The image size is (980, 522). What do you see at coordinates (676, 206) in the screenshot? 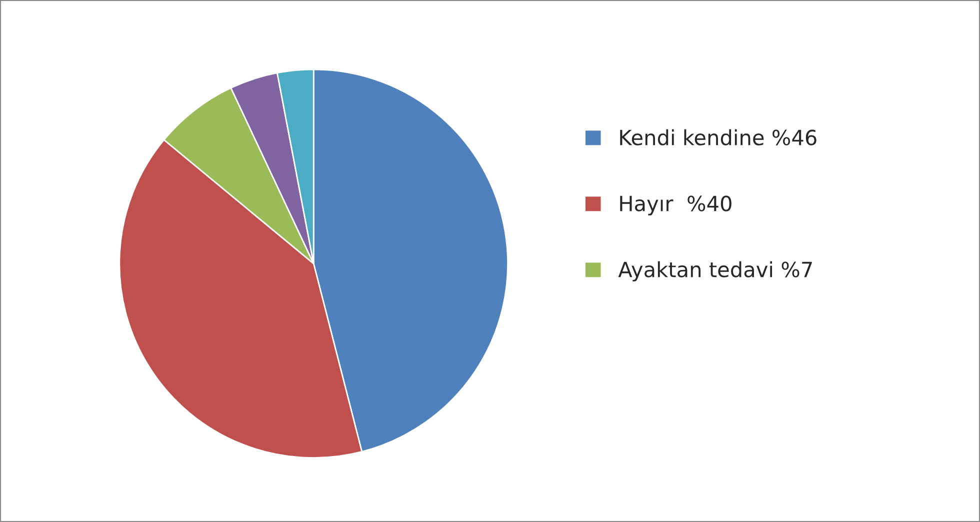
I see `legend-label: Hayır %40` at bounding box center [676, 206].